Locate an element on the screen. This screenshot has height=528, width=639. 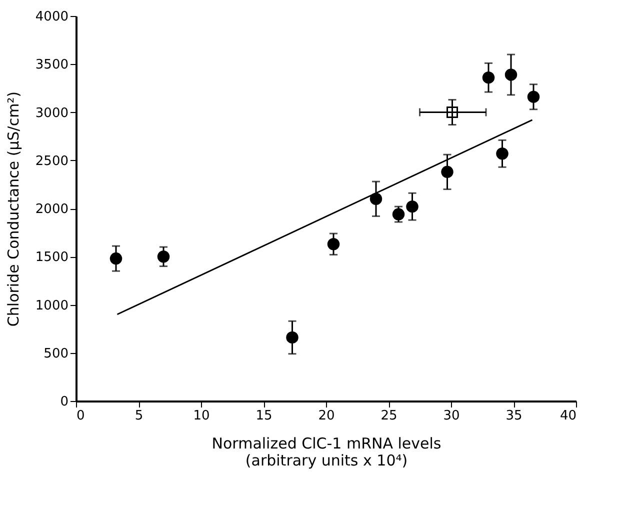
y-tick-label: 4000 is located at coordinates (51, 17).